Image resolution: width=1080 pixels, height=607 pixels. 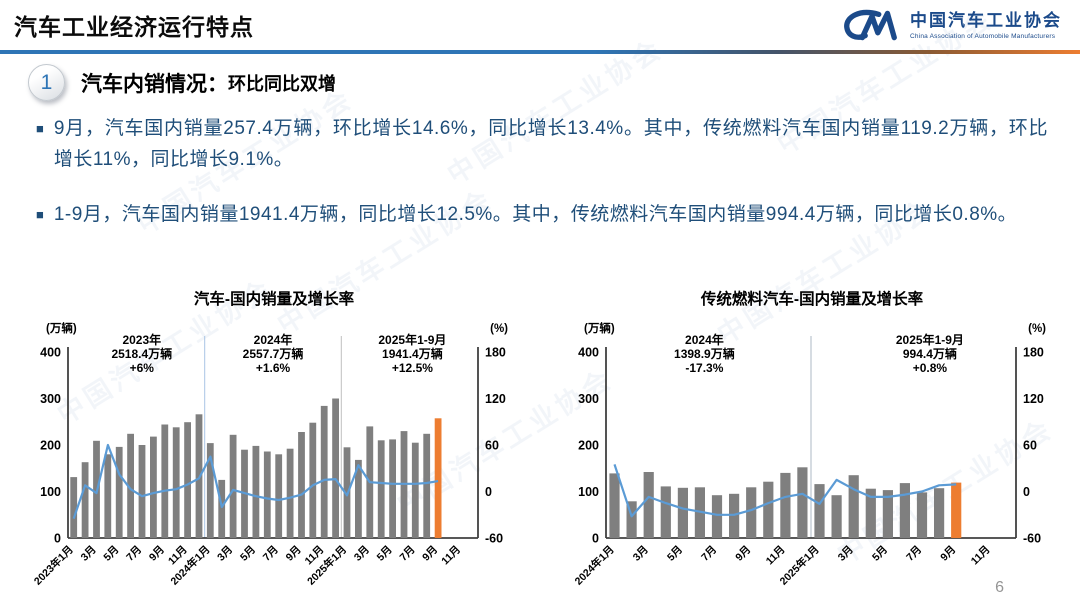 What do you see at coordinates (274, 298) in the screenshot?
I see `chart-title: 汽车-国内销量及增长率` at bounding box center [274, 298].